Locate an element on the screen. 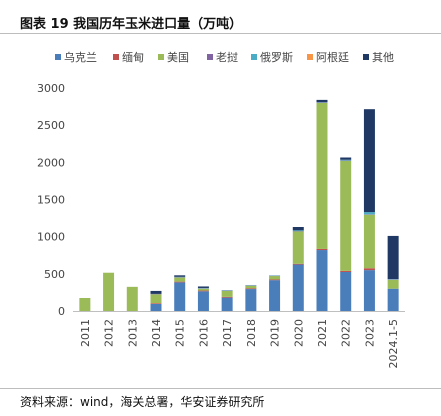 The width and height of the screenshot is (441, 416). y-tick-label-2: 1000 is located at coordinates (51, 237).